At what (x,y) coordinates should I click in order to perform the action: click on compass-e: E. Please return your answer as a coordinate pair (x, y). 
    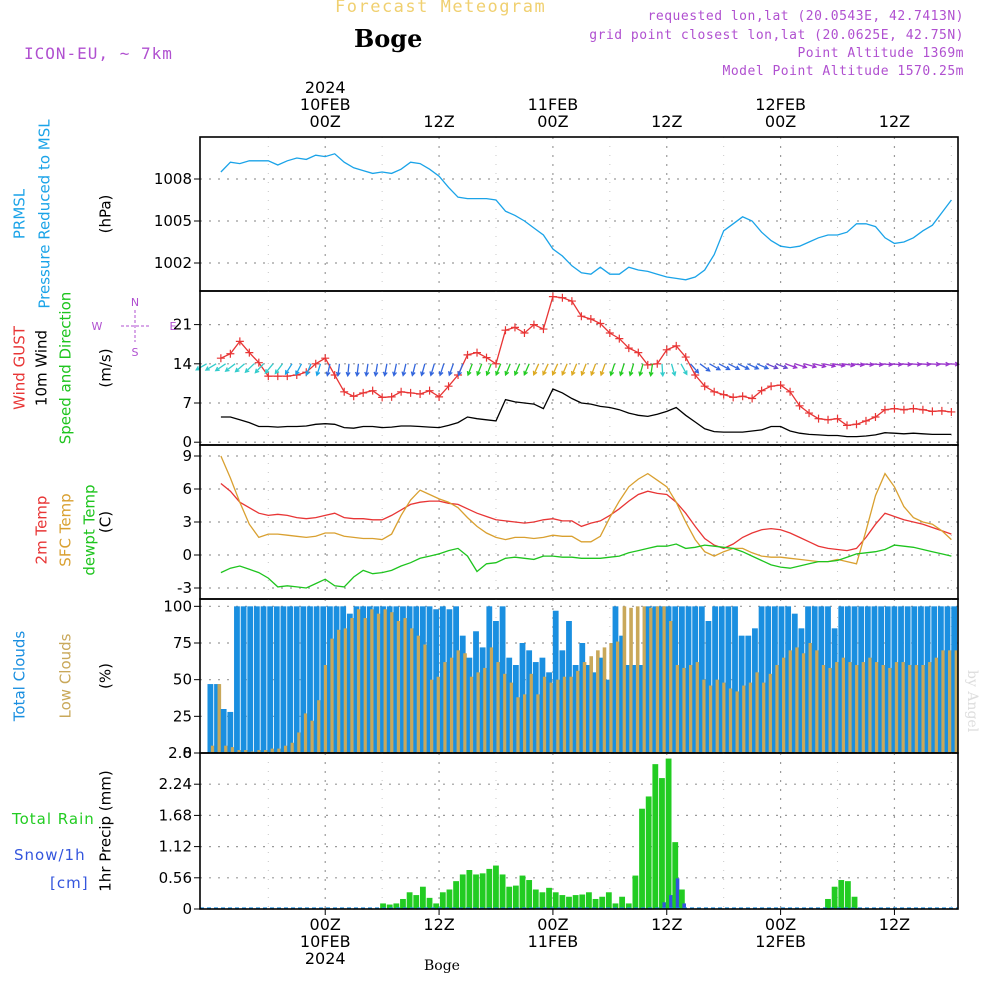
    Looking at the image, I should click on (173, 326).